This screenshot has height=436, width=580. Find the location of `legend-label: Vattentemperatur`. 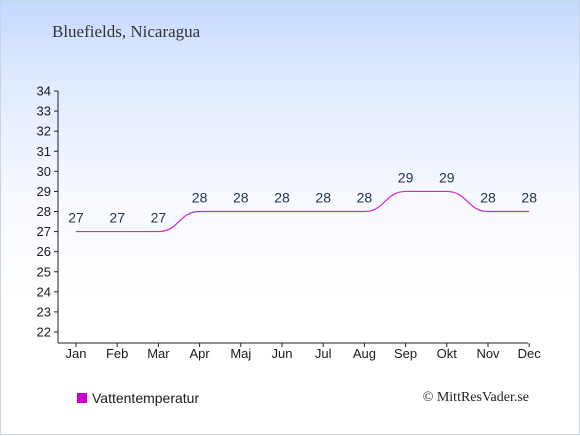

legend-label: Vattentemperatur is located at coordinates (146, 398).